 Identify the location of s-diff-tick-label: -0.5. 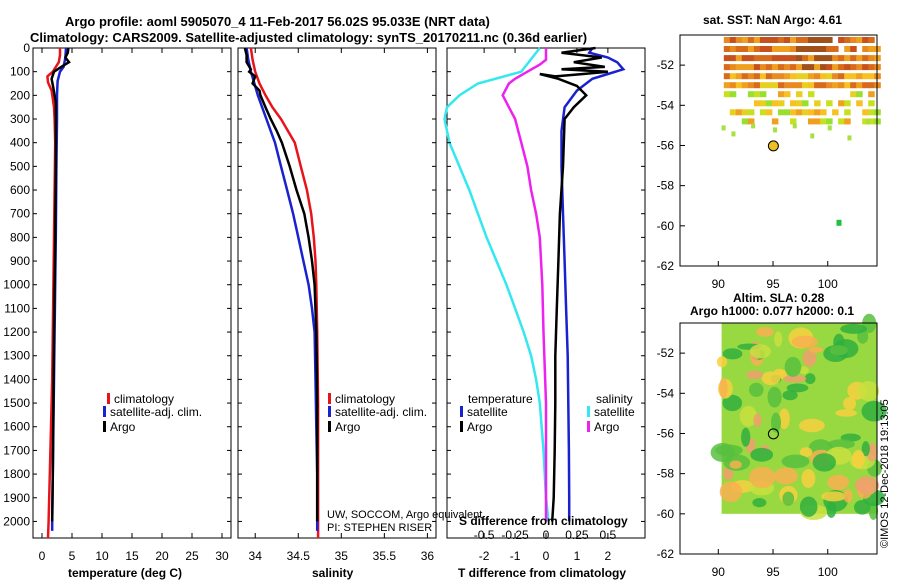
(484, 535).